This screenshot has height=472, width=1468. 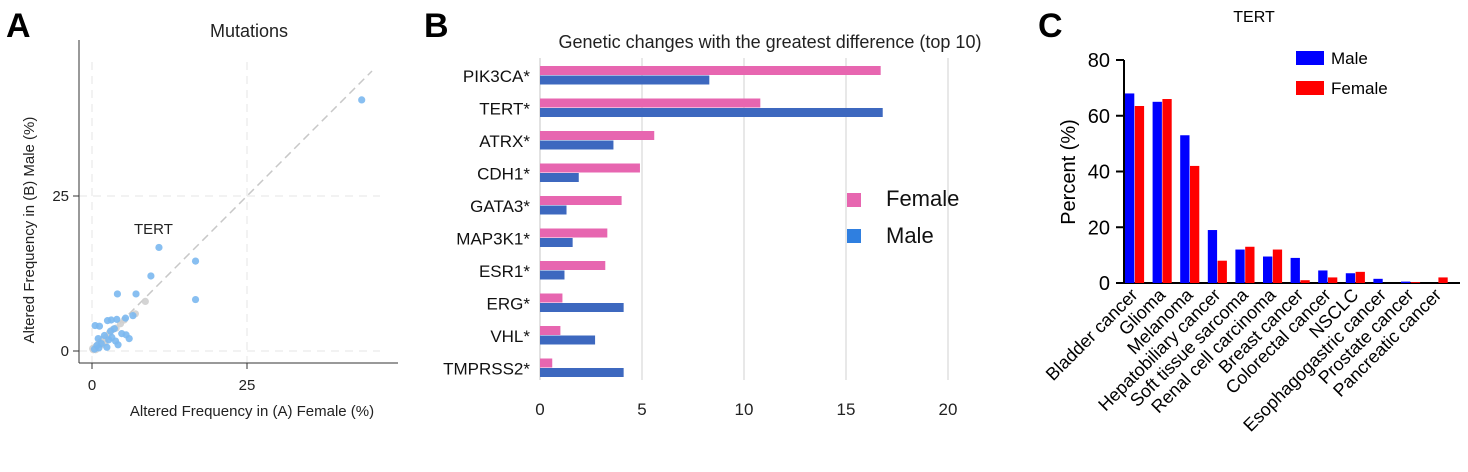 What do you see at coordinates (252, 411) in the screenshot?
I see `chart-a-xlabel: Altered Frequency in (A) Female (%)` at bounding box center [252, 411].